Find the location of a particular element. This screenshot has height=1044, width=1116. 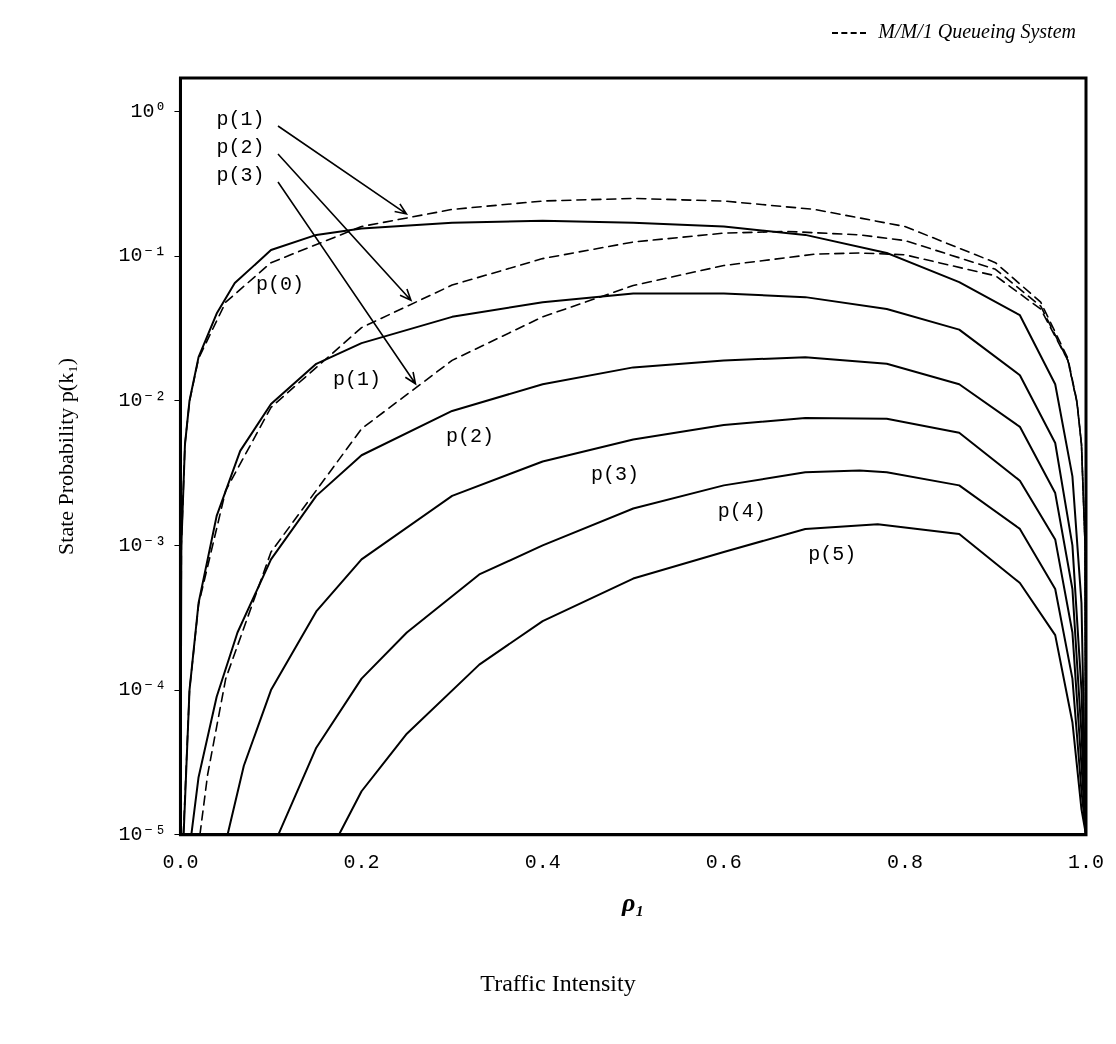

series-label: p(5) is located at coordinates (832, 554).